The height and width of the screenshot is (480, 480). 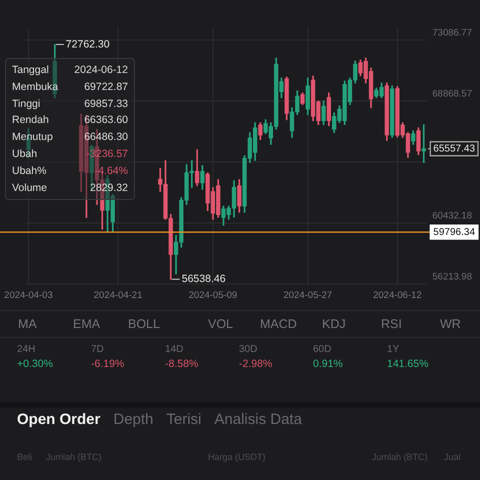 What do you see at coordinates (29, 171) in the screenshot?
I see `annotation: Ubah%` at bounding box center [29, 171].